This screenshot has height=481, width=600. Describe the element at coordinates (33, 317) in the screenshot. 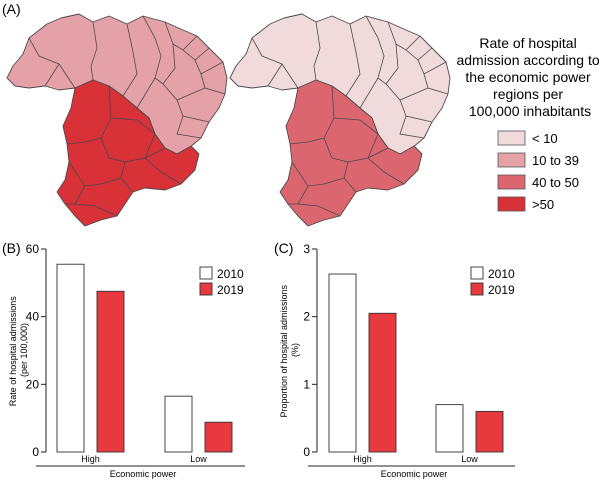

I see `chart-b-y-tick-label: 40` at that location.